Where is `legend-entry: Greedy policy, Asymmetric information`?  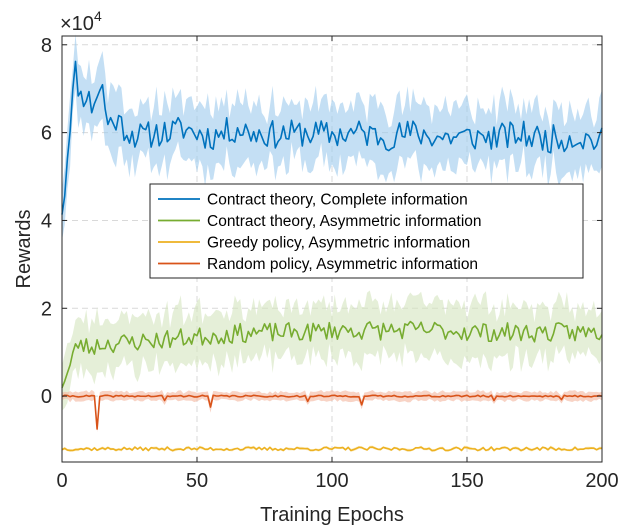 legend-entry: Greedy policy, Asymmetric information is located at coordinates (338, 243).